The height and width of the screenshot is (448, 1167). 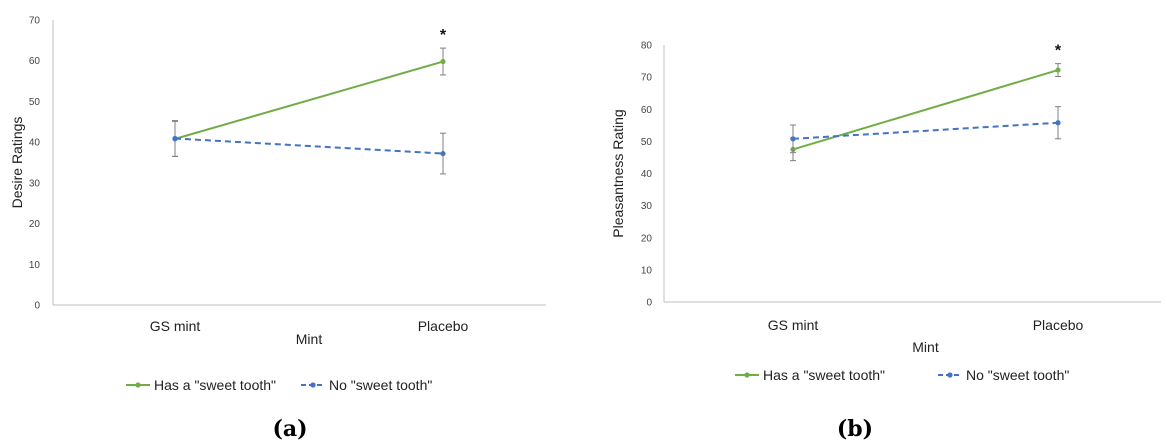 I want to click on chart-b-y-tick-label: 40, so click(x=647, y=174).